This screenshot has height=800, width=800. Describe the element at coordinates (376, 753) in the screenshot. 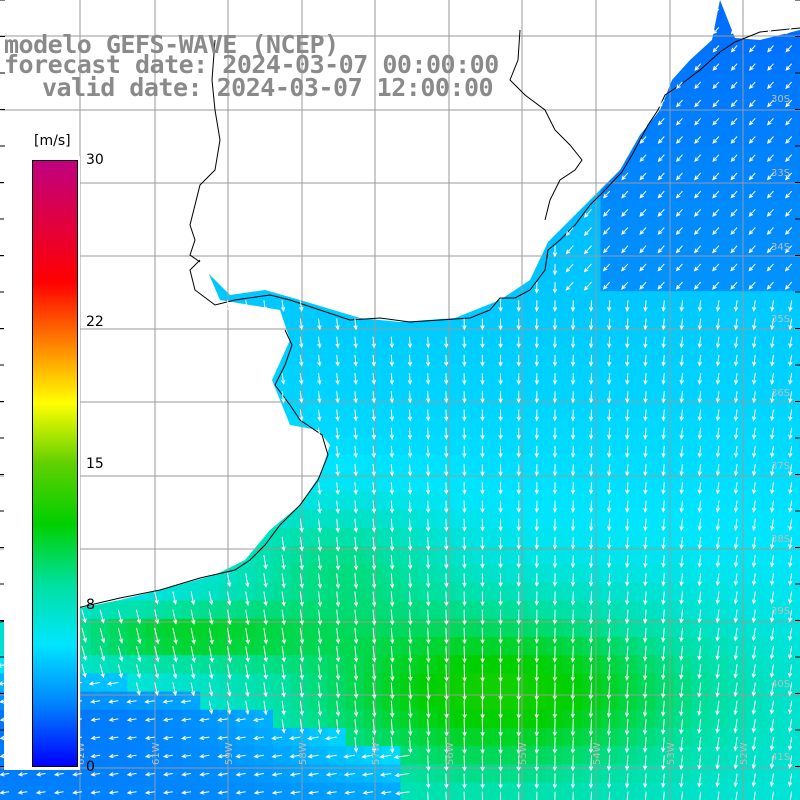

I see `longitude-label: 57W` at that location.